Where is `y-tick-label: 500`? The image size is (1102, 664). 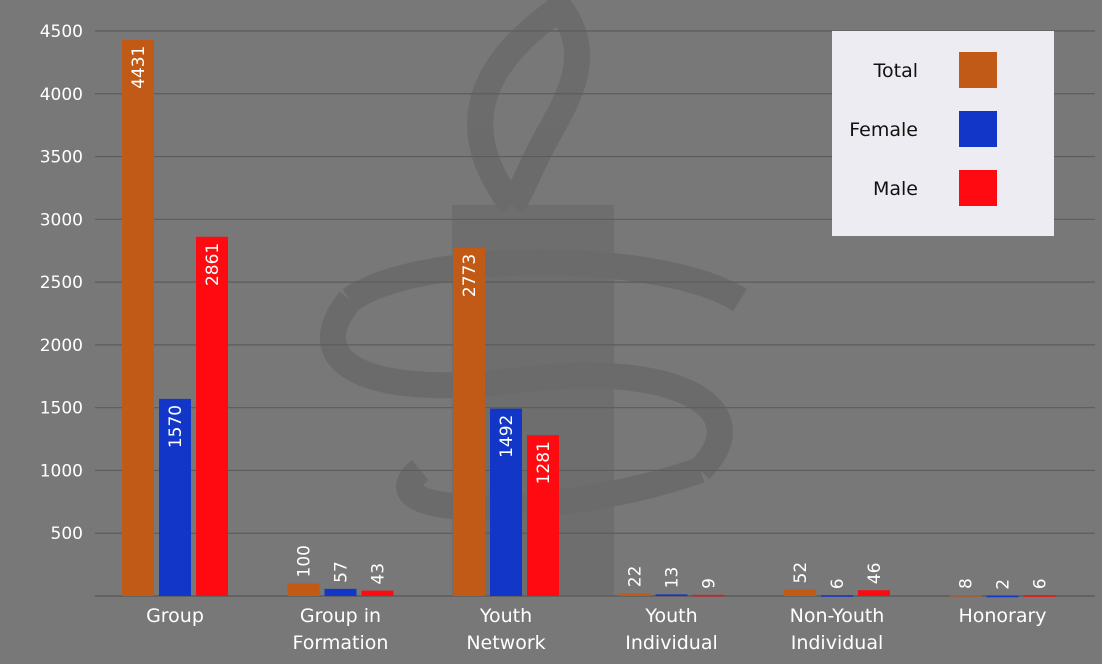 y-tick-label: 500 is located at coordinates (67, 534).